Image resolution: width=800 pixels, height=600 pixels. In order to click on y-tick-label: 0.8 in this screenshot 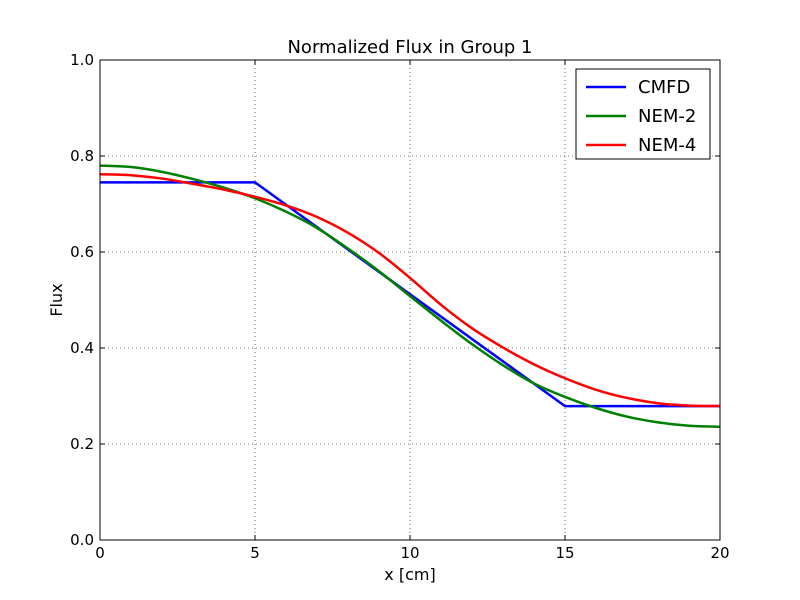, I will do `click(82, 156)`.